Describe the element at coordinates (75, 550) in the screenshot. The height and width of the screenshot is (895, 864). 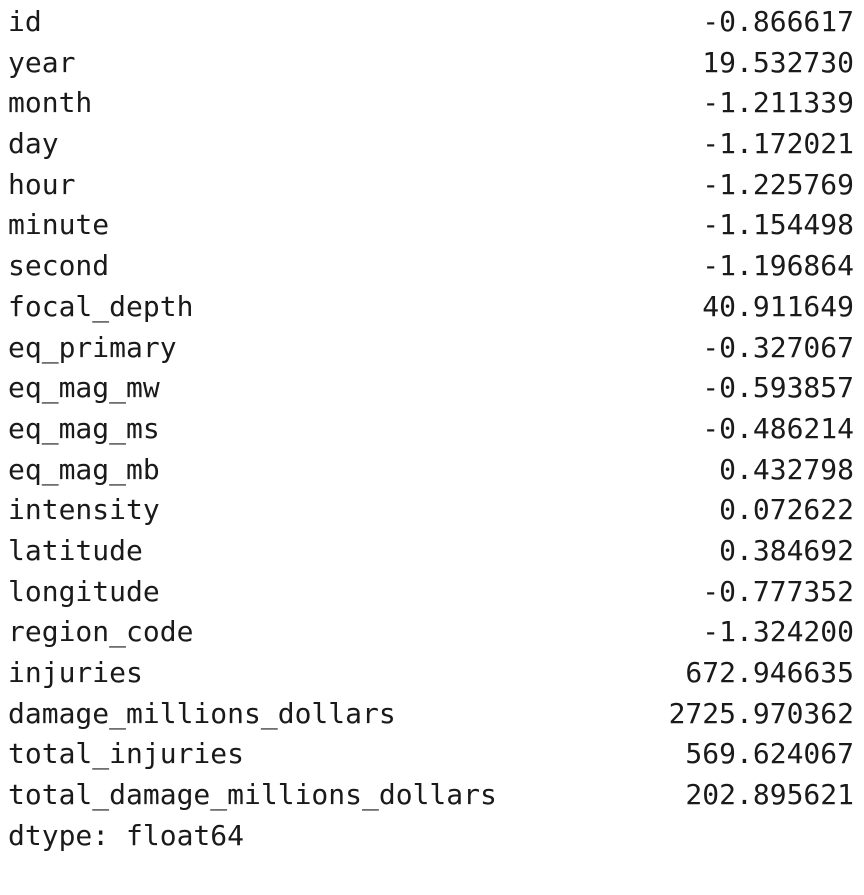
I see `row-index-label: latitude` at that location.